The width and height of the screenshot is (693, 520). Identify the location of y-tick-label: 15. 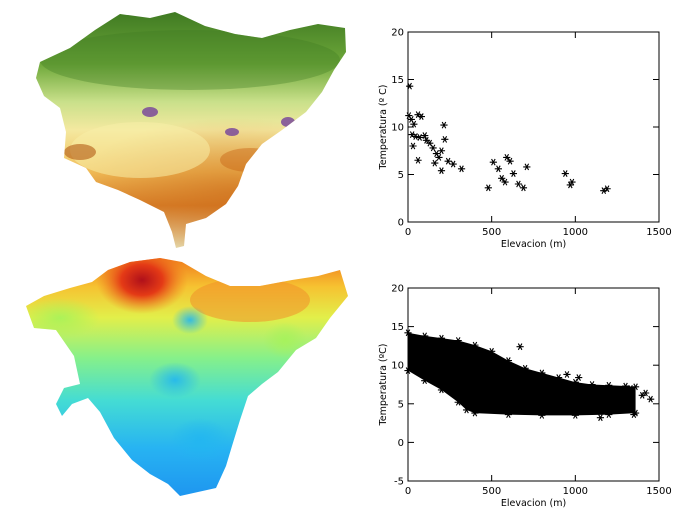
(397, 327).